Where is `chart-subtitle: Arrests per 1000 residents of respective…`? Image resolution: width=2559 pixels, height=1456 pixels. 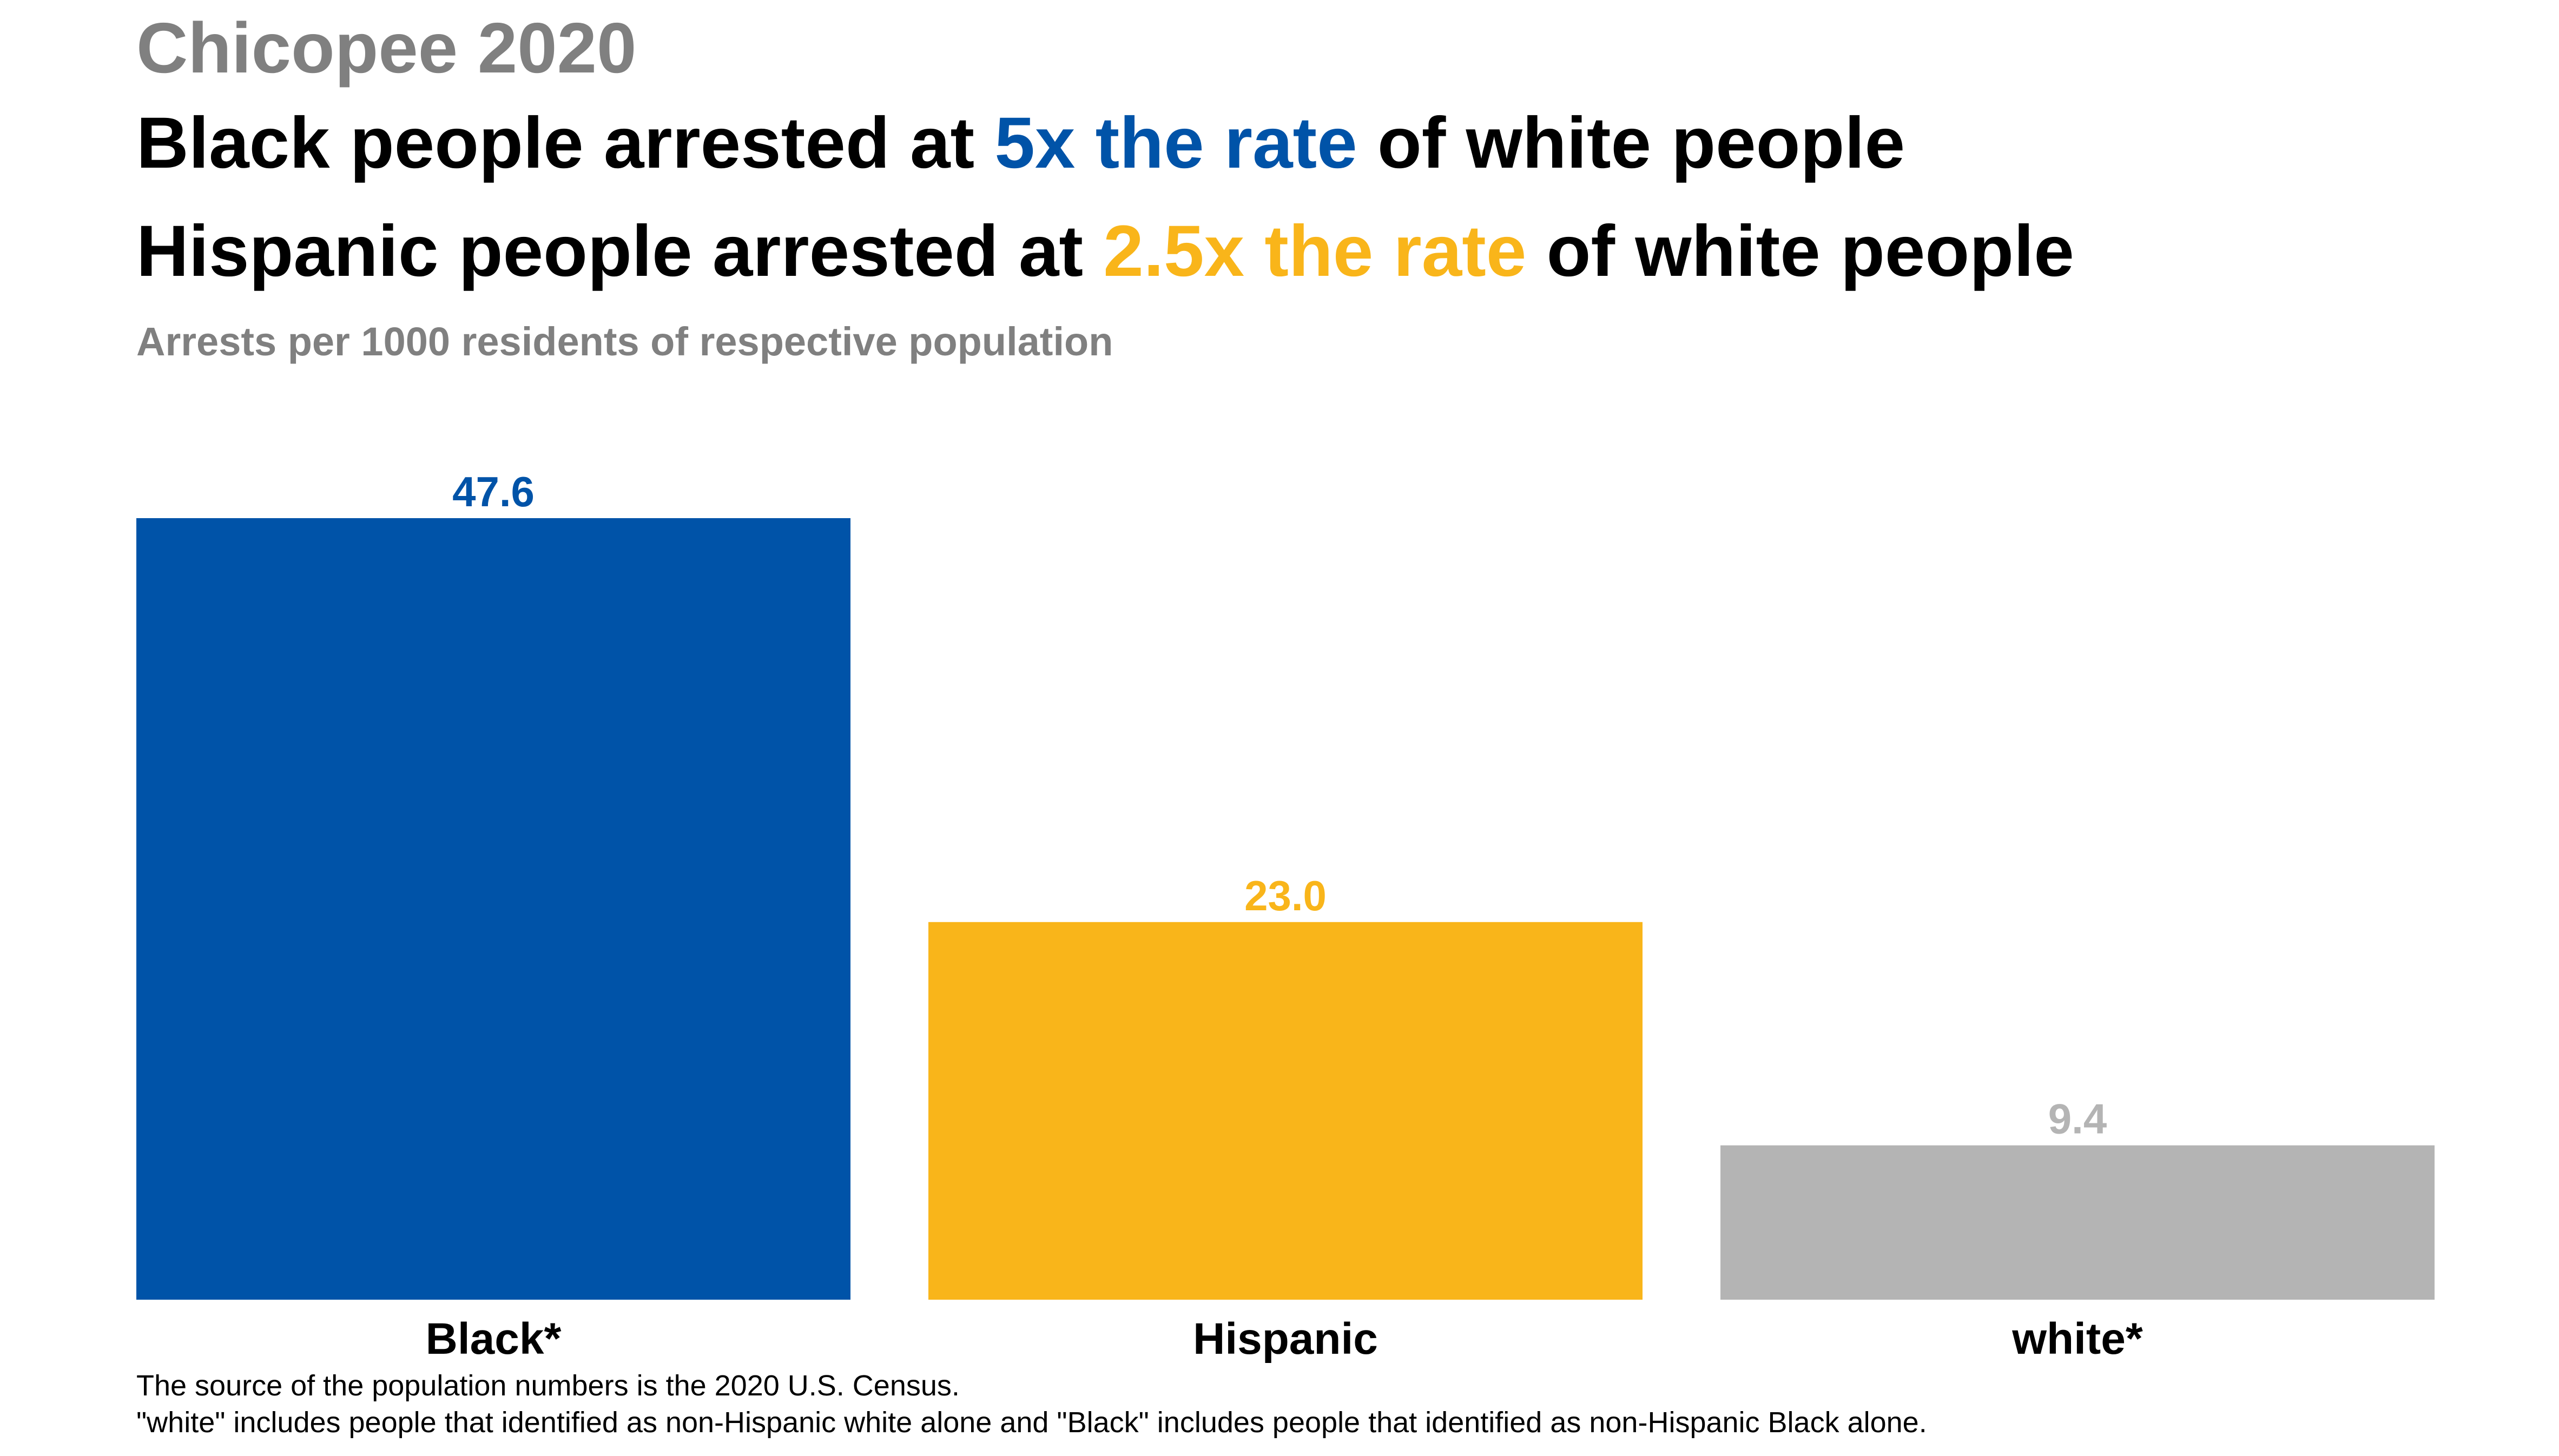
chart-subtitle: Arrests per 1000 residents of respective… is located at coordinates (624, 341).